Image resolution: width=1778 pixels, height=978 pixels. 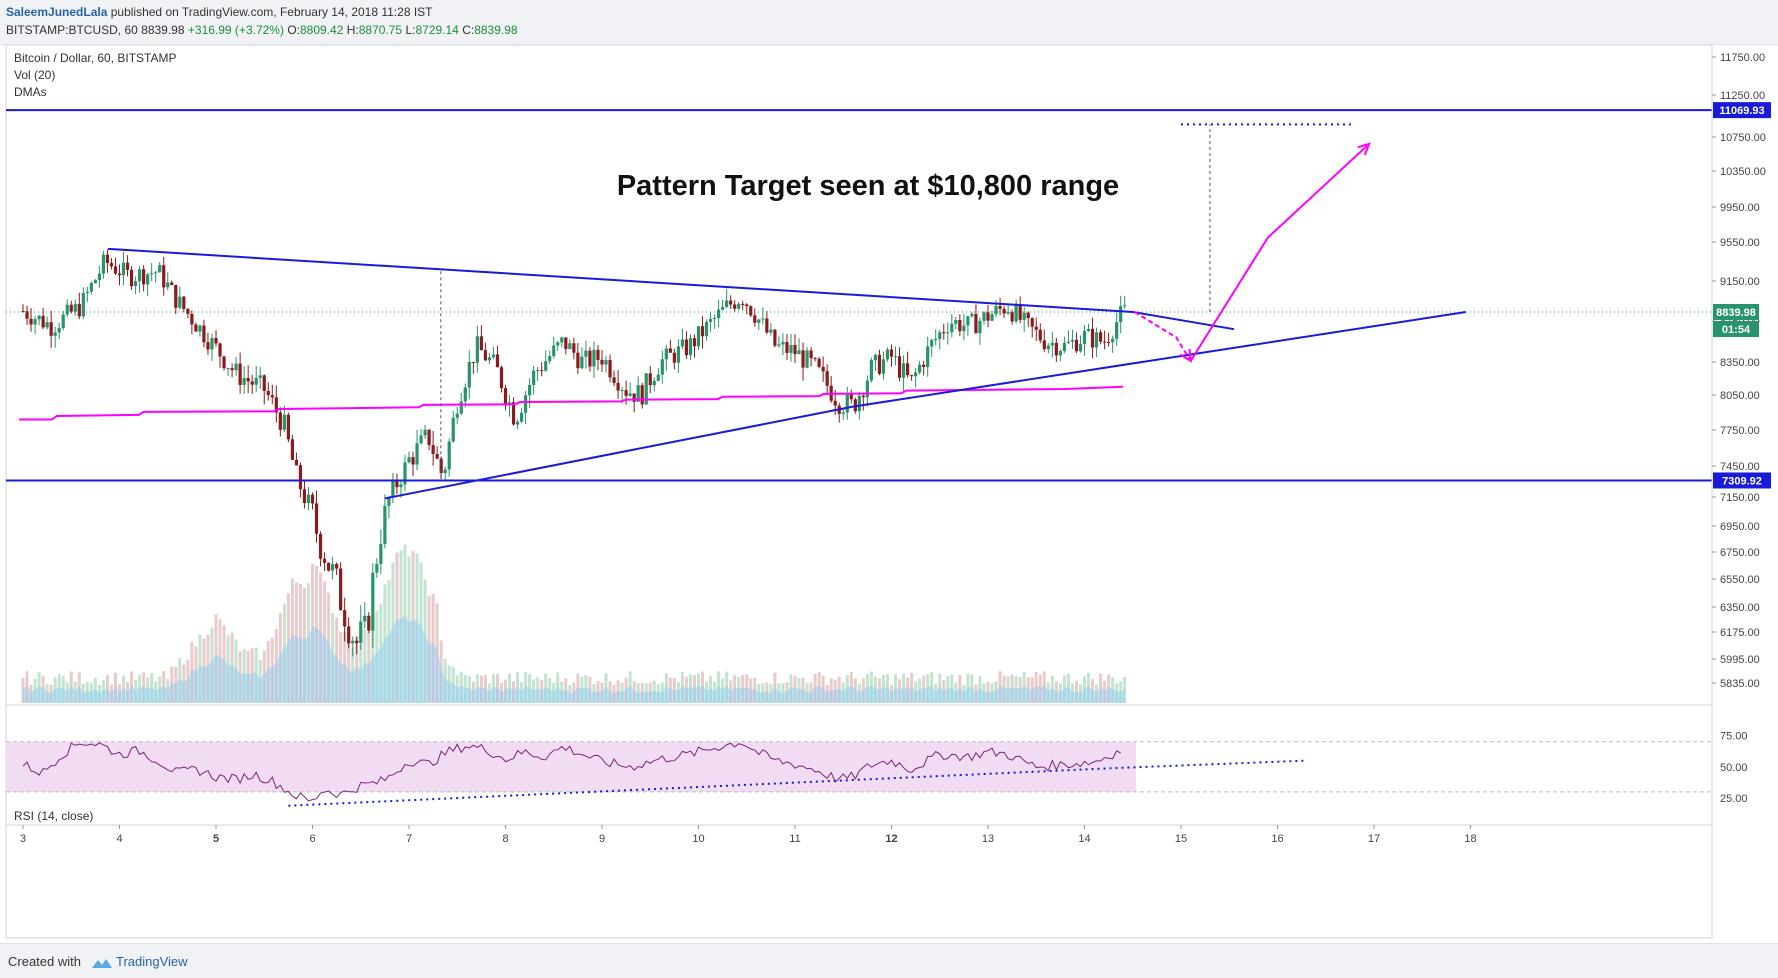 I want to click on rsi-tick-label: 75.00, so click(x=1734, y=737).